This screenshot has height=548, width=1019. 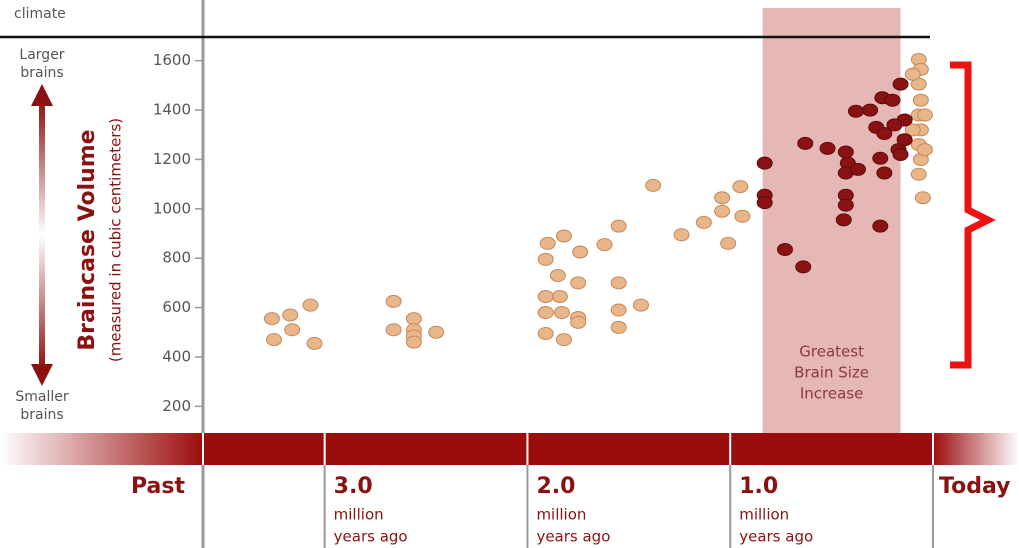 I want to click on x-start-label: Past, so click(x=158, y=486).